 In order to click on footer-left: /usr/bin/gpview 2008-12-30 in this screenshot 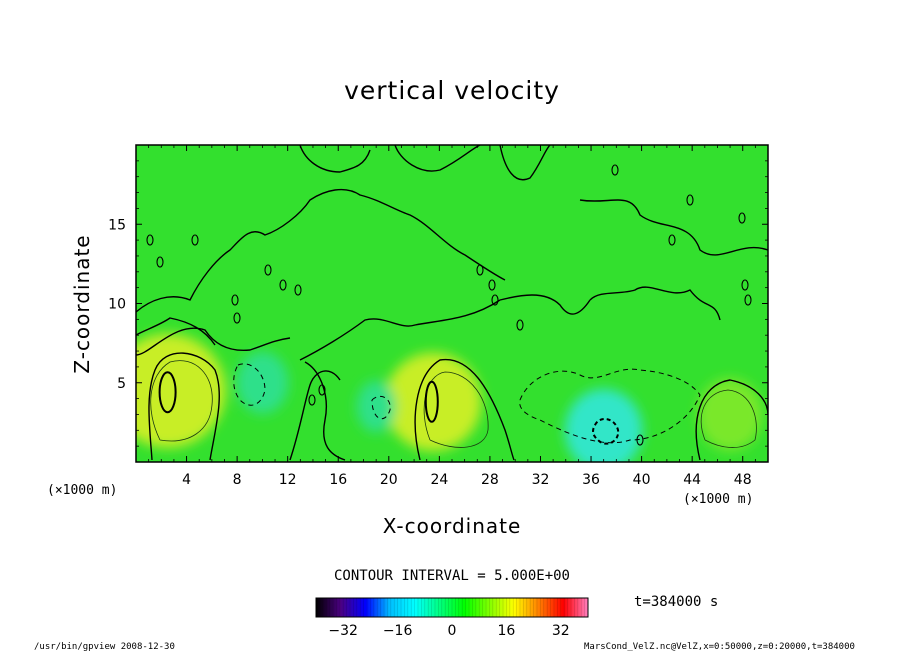, I will do `click(104, 647)`.